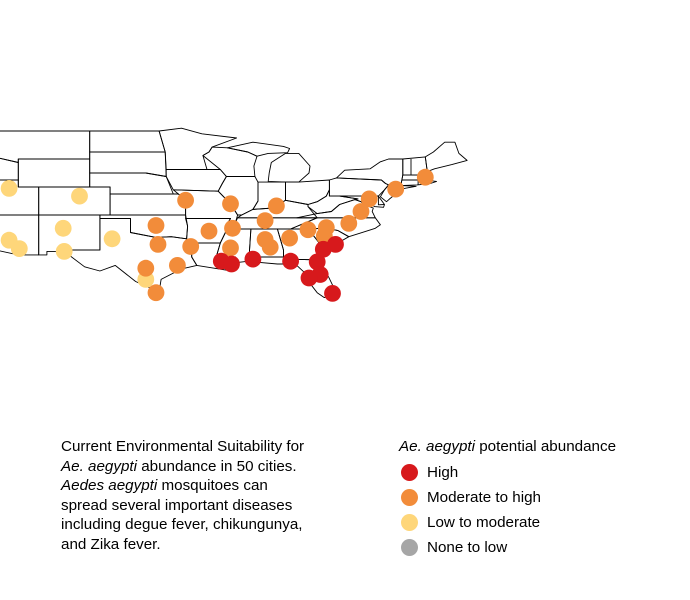 This screenshot has height=600, width=690. Describe the element at coordinates (443, 472) in the screenshot. I see `legend-label: High` at that location.